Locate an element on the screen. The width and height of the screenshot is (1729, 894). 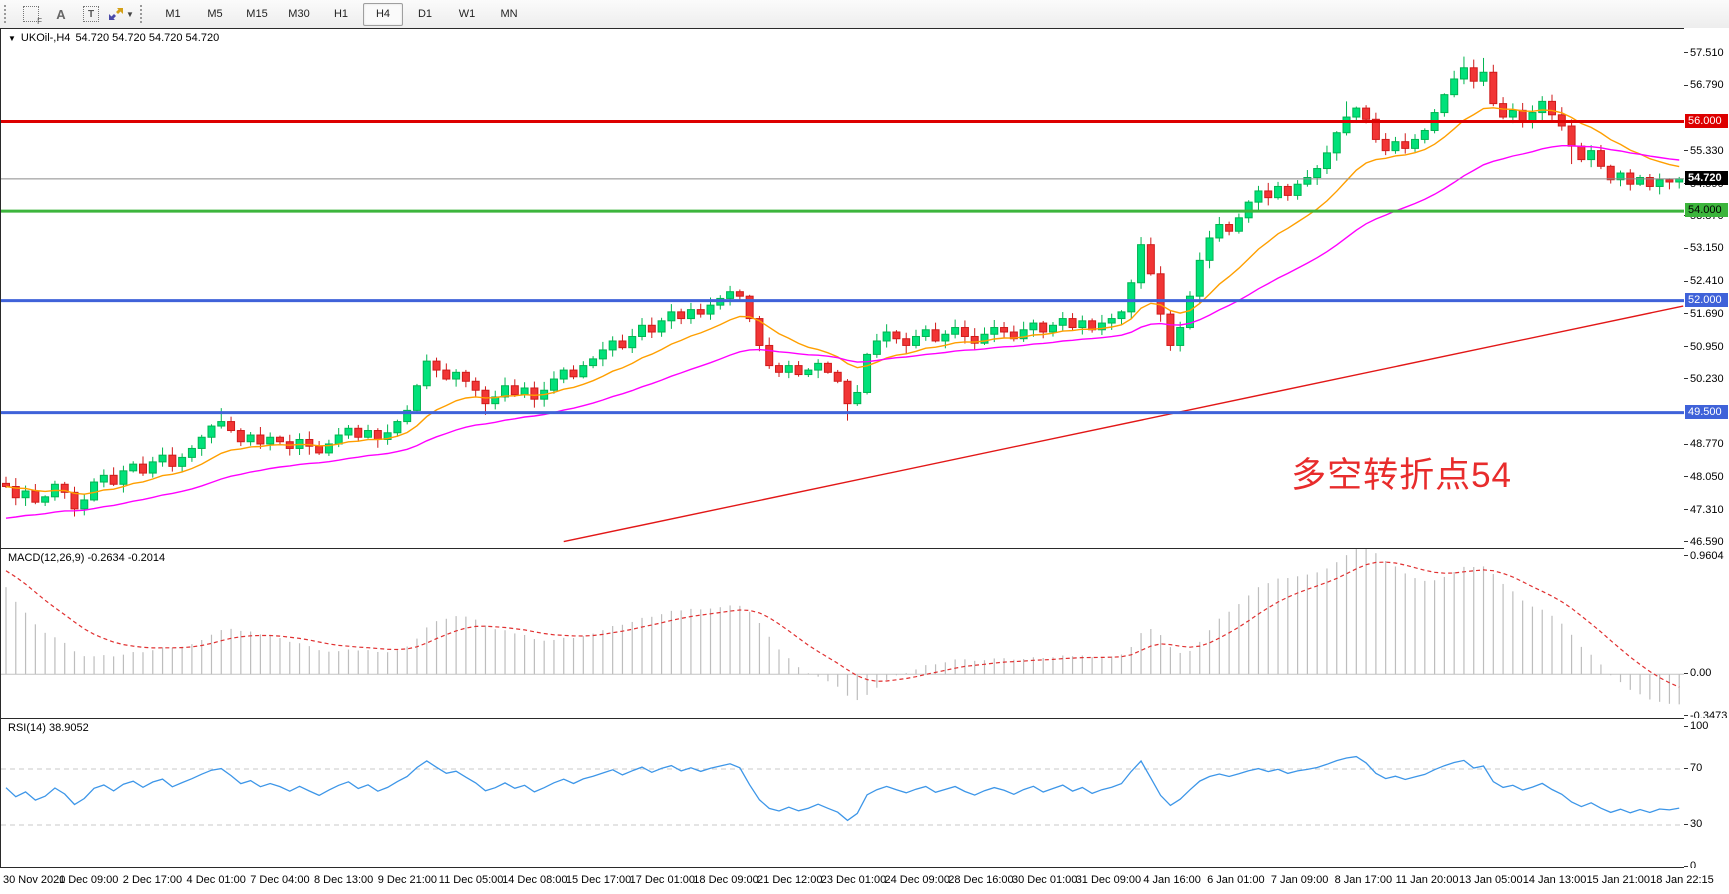
timeframe-button-m1: M1 is located at coordinates (173, 14).